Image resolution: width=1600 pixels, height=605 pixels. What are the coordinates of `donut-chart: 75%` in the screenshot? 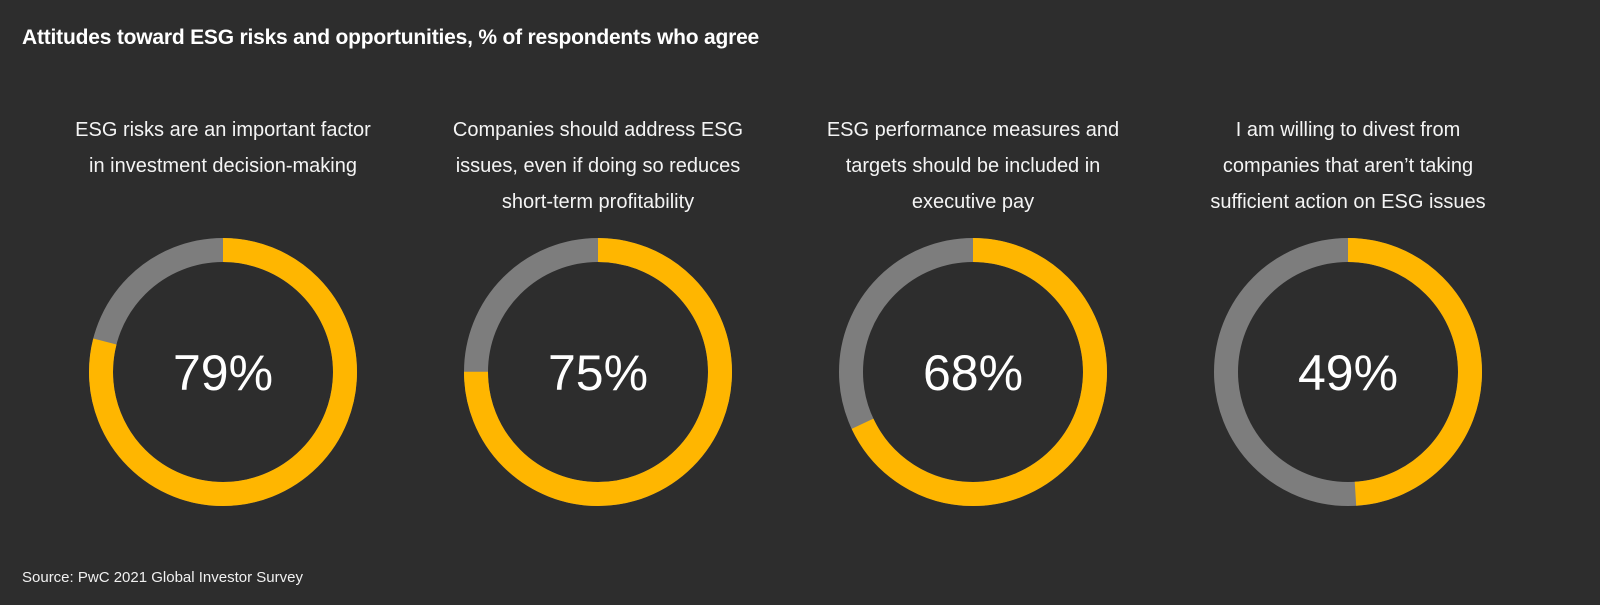 It's located at (598, 372).